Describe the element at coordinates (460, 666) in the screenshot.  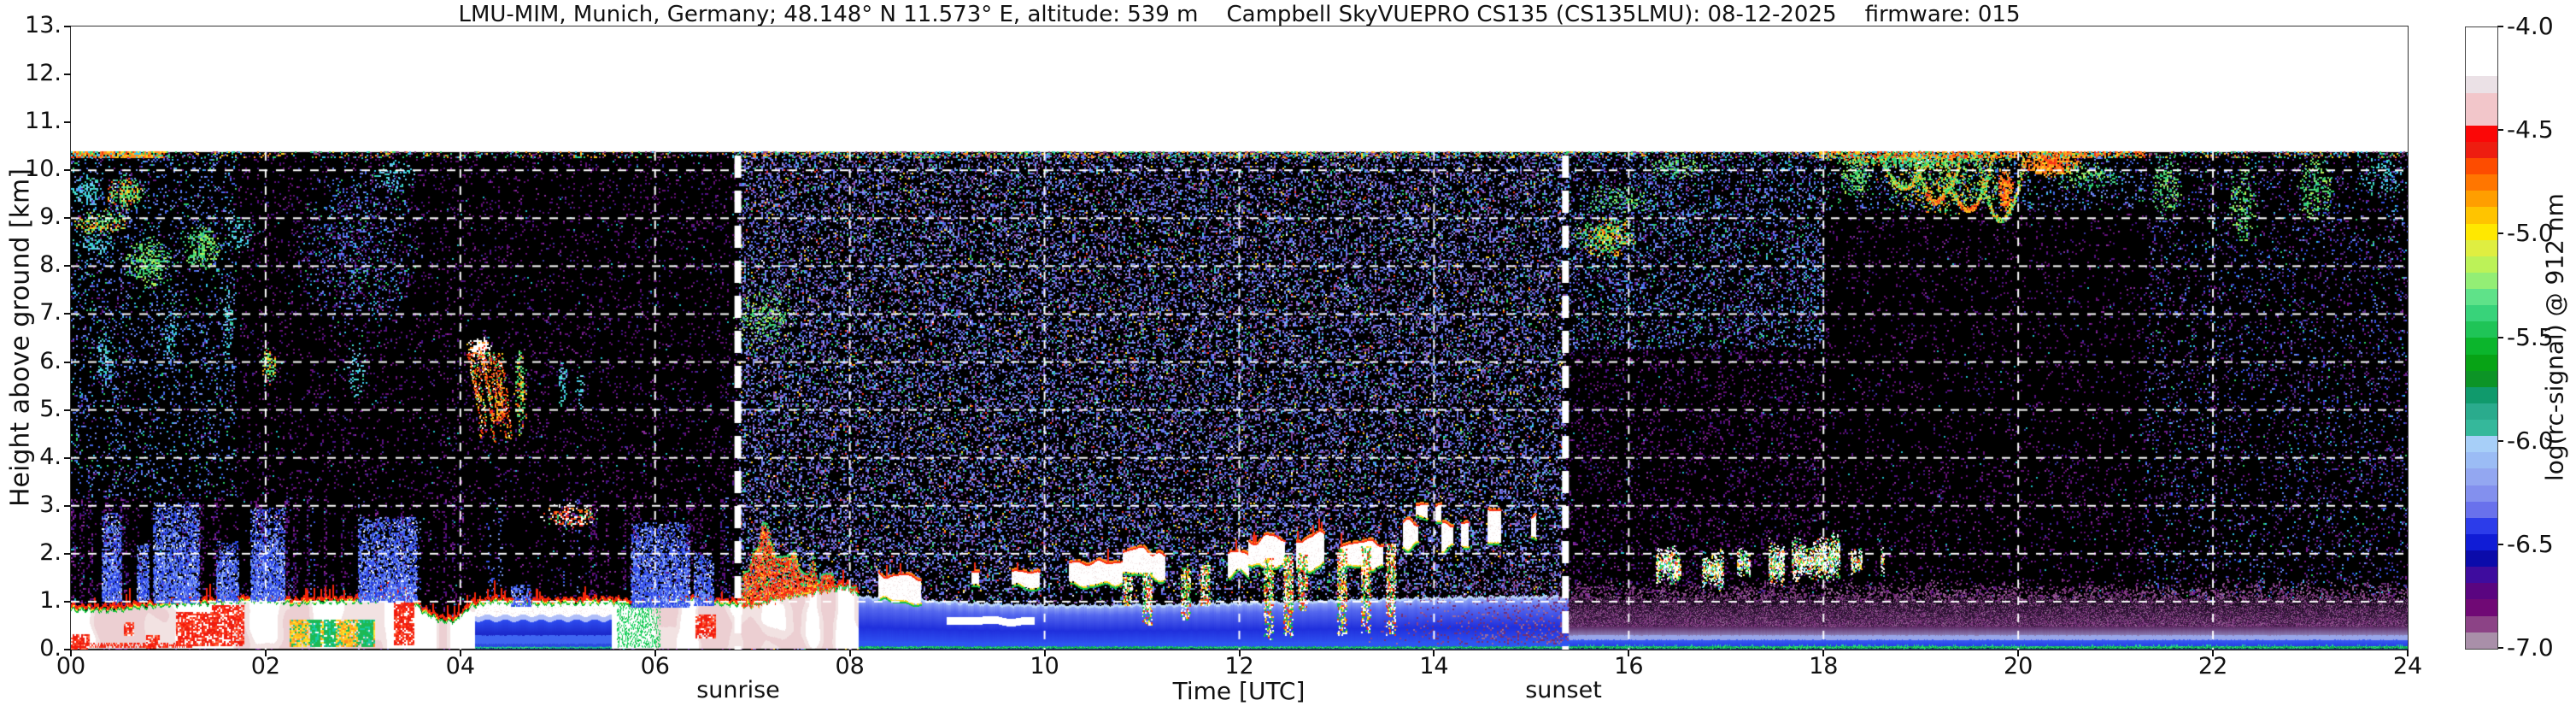
I see `x-tick-label: 04` at that location.